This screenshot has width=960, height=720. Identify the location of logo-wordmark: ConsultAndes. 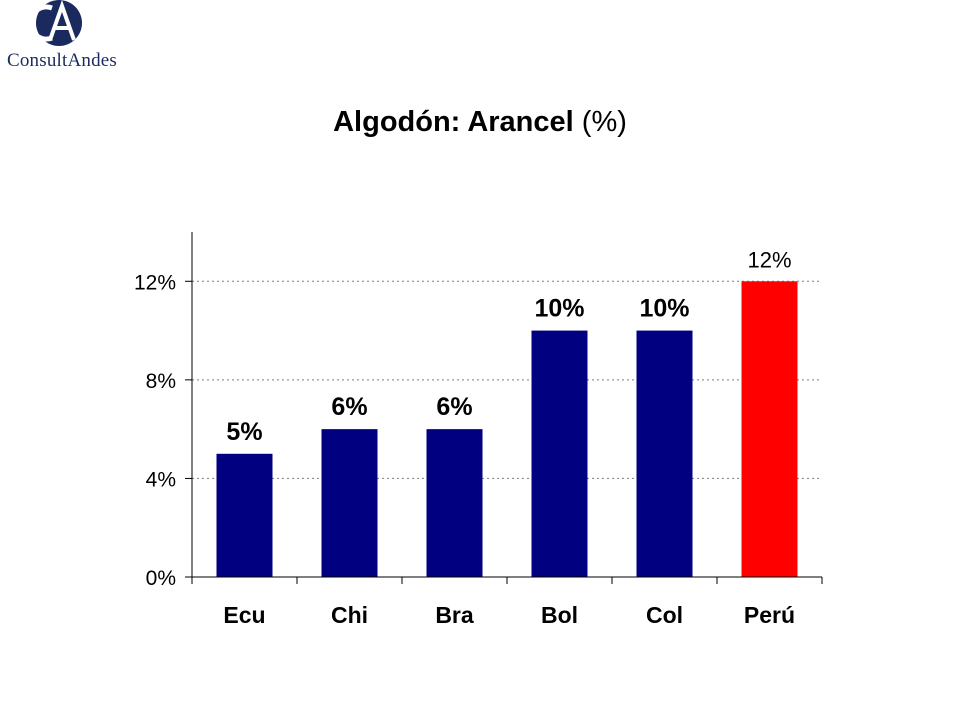
(62, 60).